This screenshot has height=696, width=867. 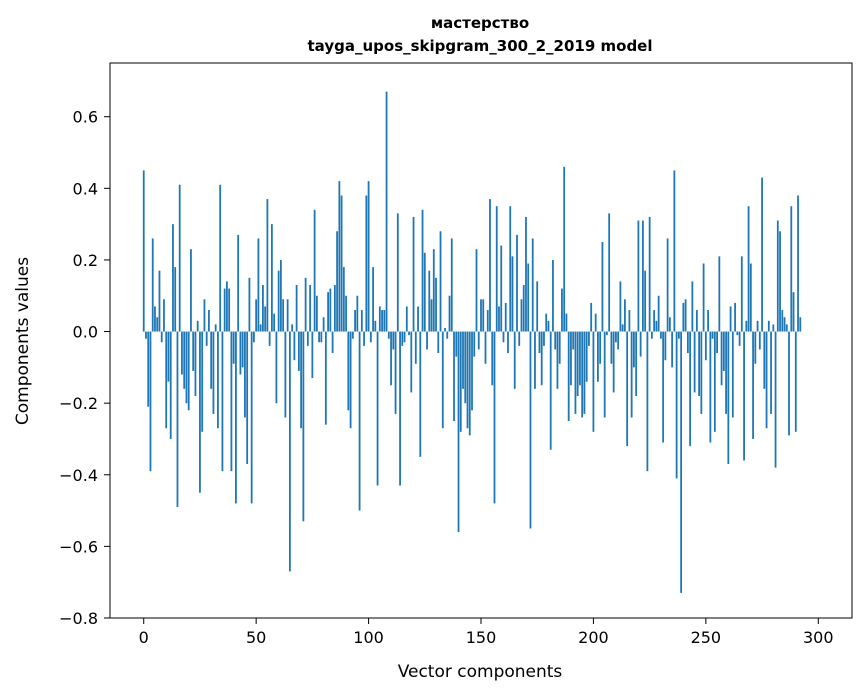 I want to click on y-axis-ticks: −0.8 −0.6 −0.4 −0.2 0.0 0.2 0.4 0.6, so click(x=84, y=368).